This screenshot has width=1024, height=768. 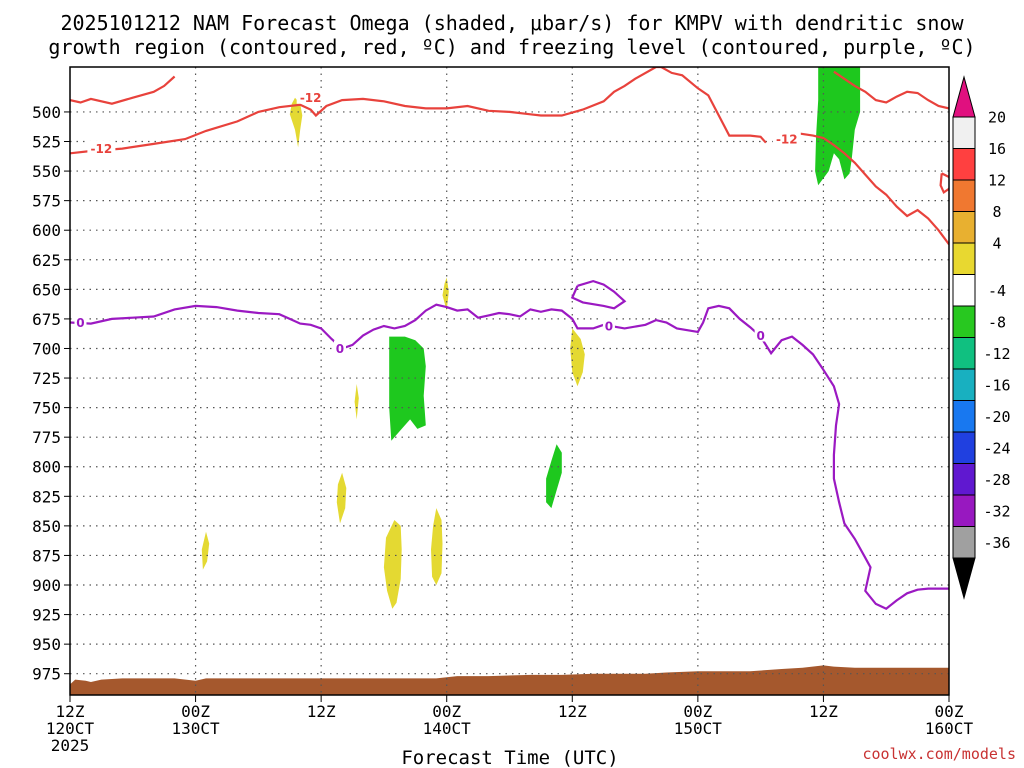 I want to click on y-tick-label: 600, so click(x=46, y=230).